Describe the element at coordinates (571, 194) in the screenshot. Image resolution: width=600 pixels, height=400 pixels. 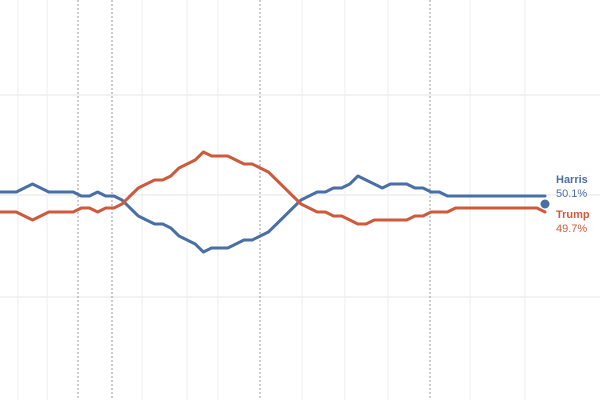
I see `harris-end-value: 50.1%` at that location.